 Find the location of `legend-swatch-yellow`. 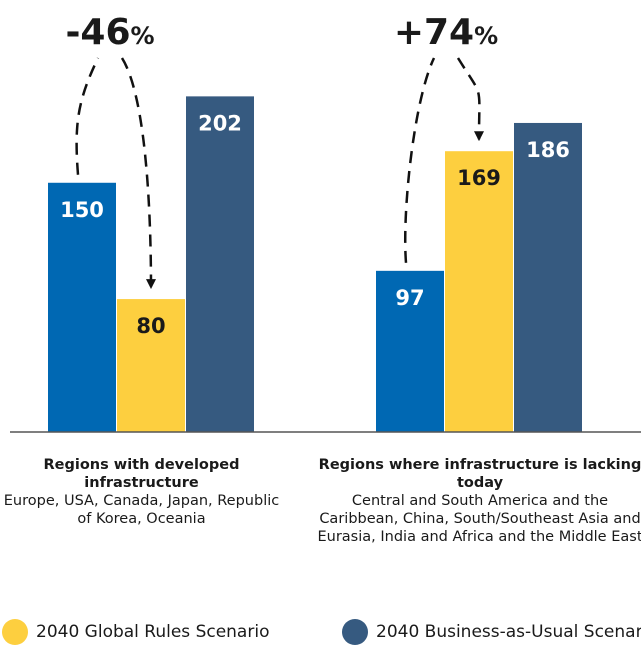

legend-swatch-yellow is located at coordinates (15, 632).